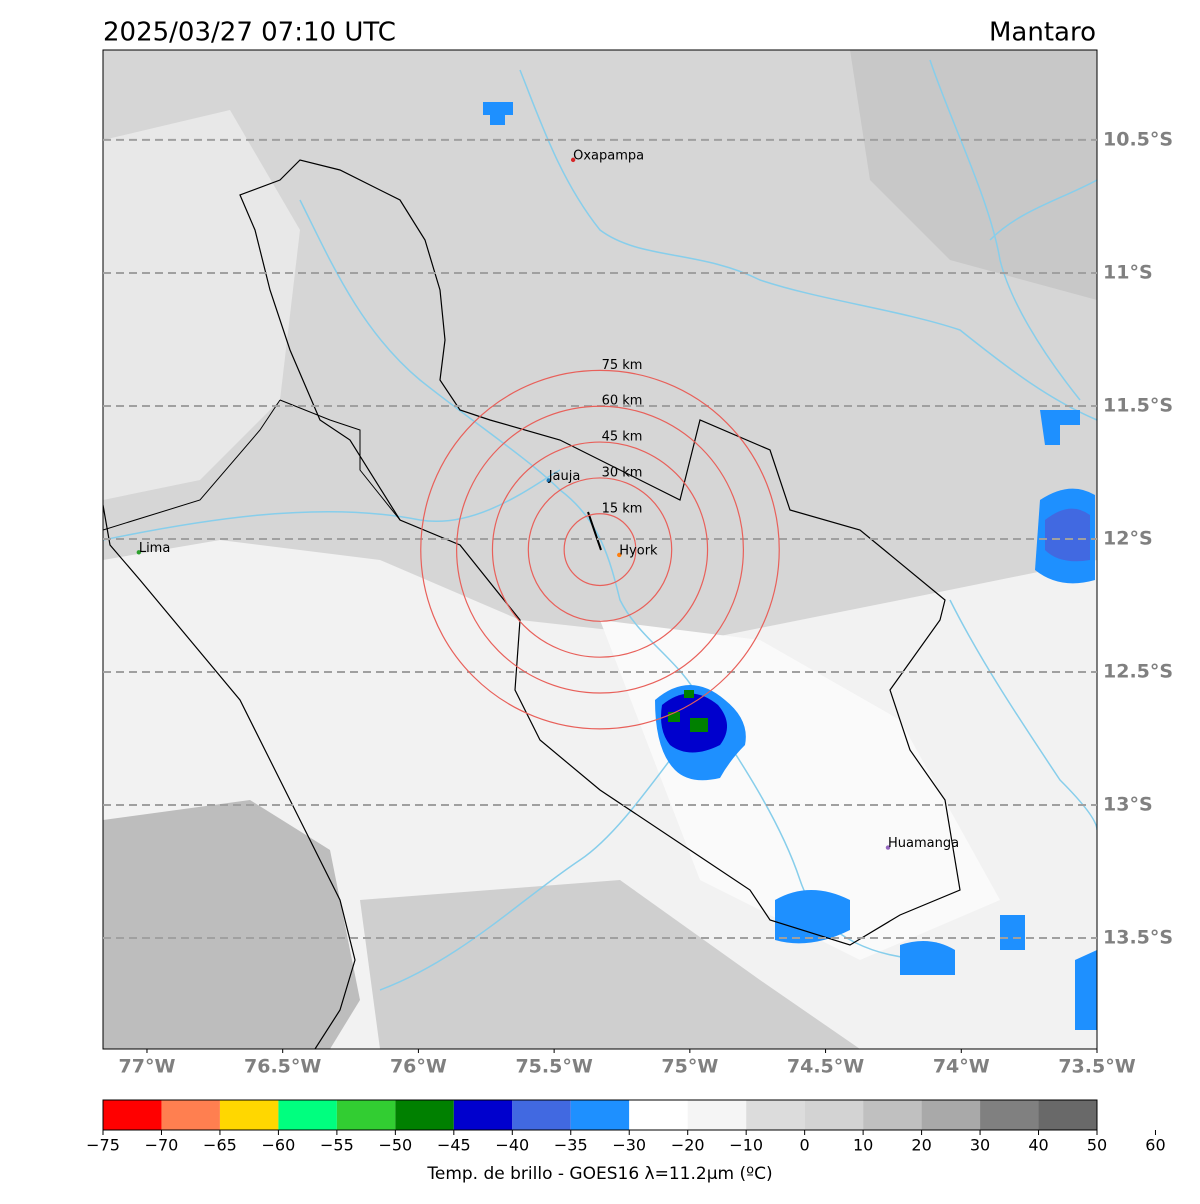 This screenshot has width=1200, height=1204. What do you see at coordinates (594, 531) in the screenshot?
I see `track` at bounding box center [594, 531].